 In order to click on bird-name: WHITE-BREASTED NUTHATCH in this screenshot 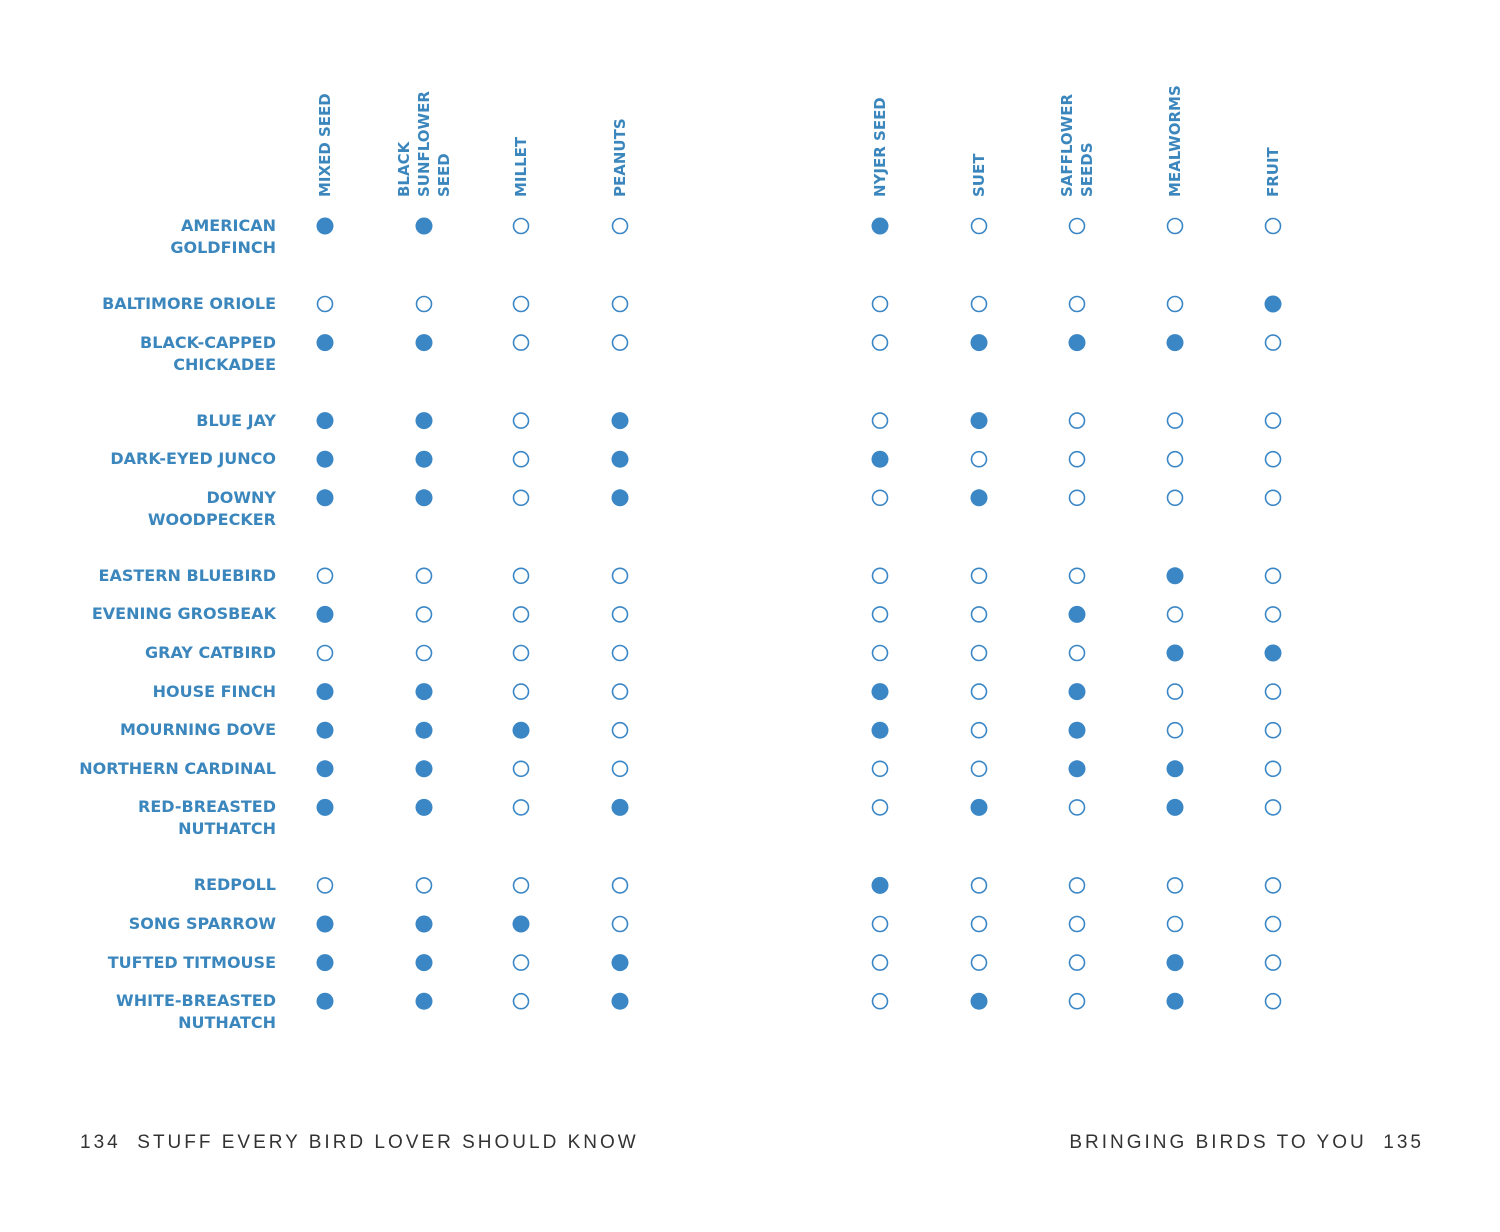, I will do `click(196, 1012)`.